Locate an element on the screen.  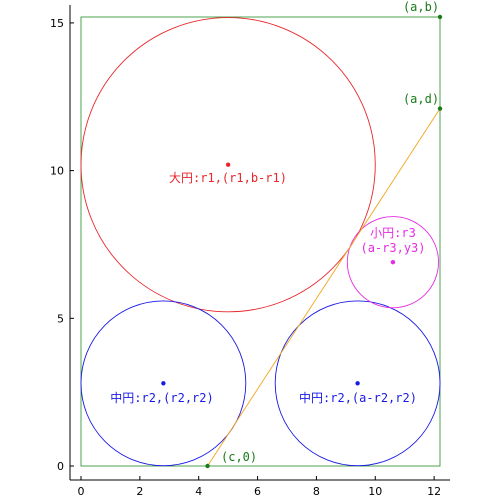
mid-circle-right is located at coordinates (357, 383).